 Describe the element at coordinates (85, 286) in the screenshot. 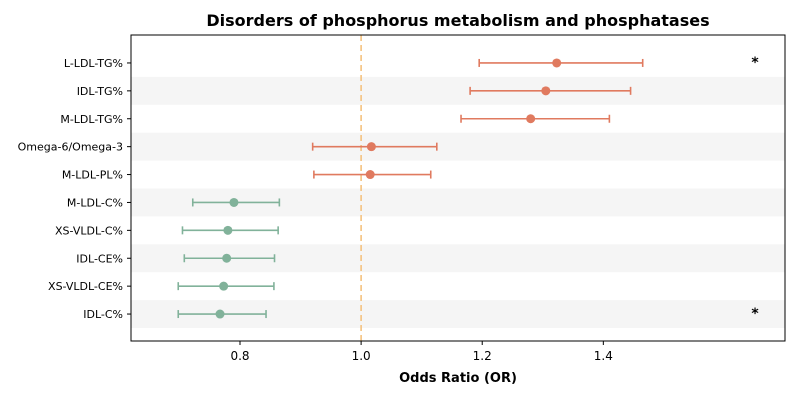

I see `y-tick-label: XS-VLDL-CE%` at that location.